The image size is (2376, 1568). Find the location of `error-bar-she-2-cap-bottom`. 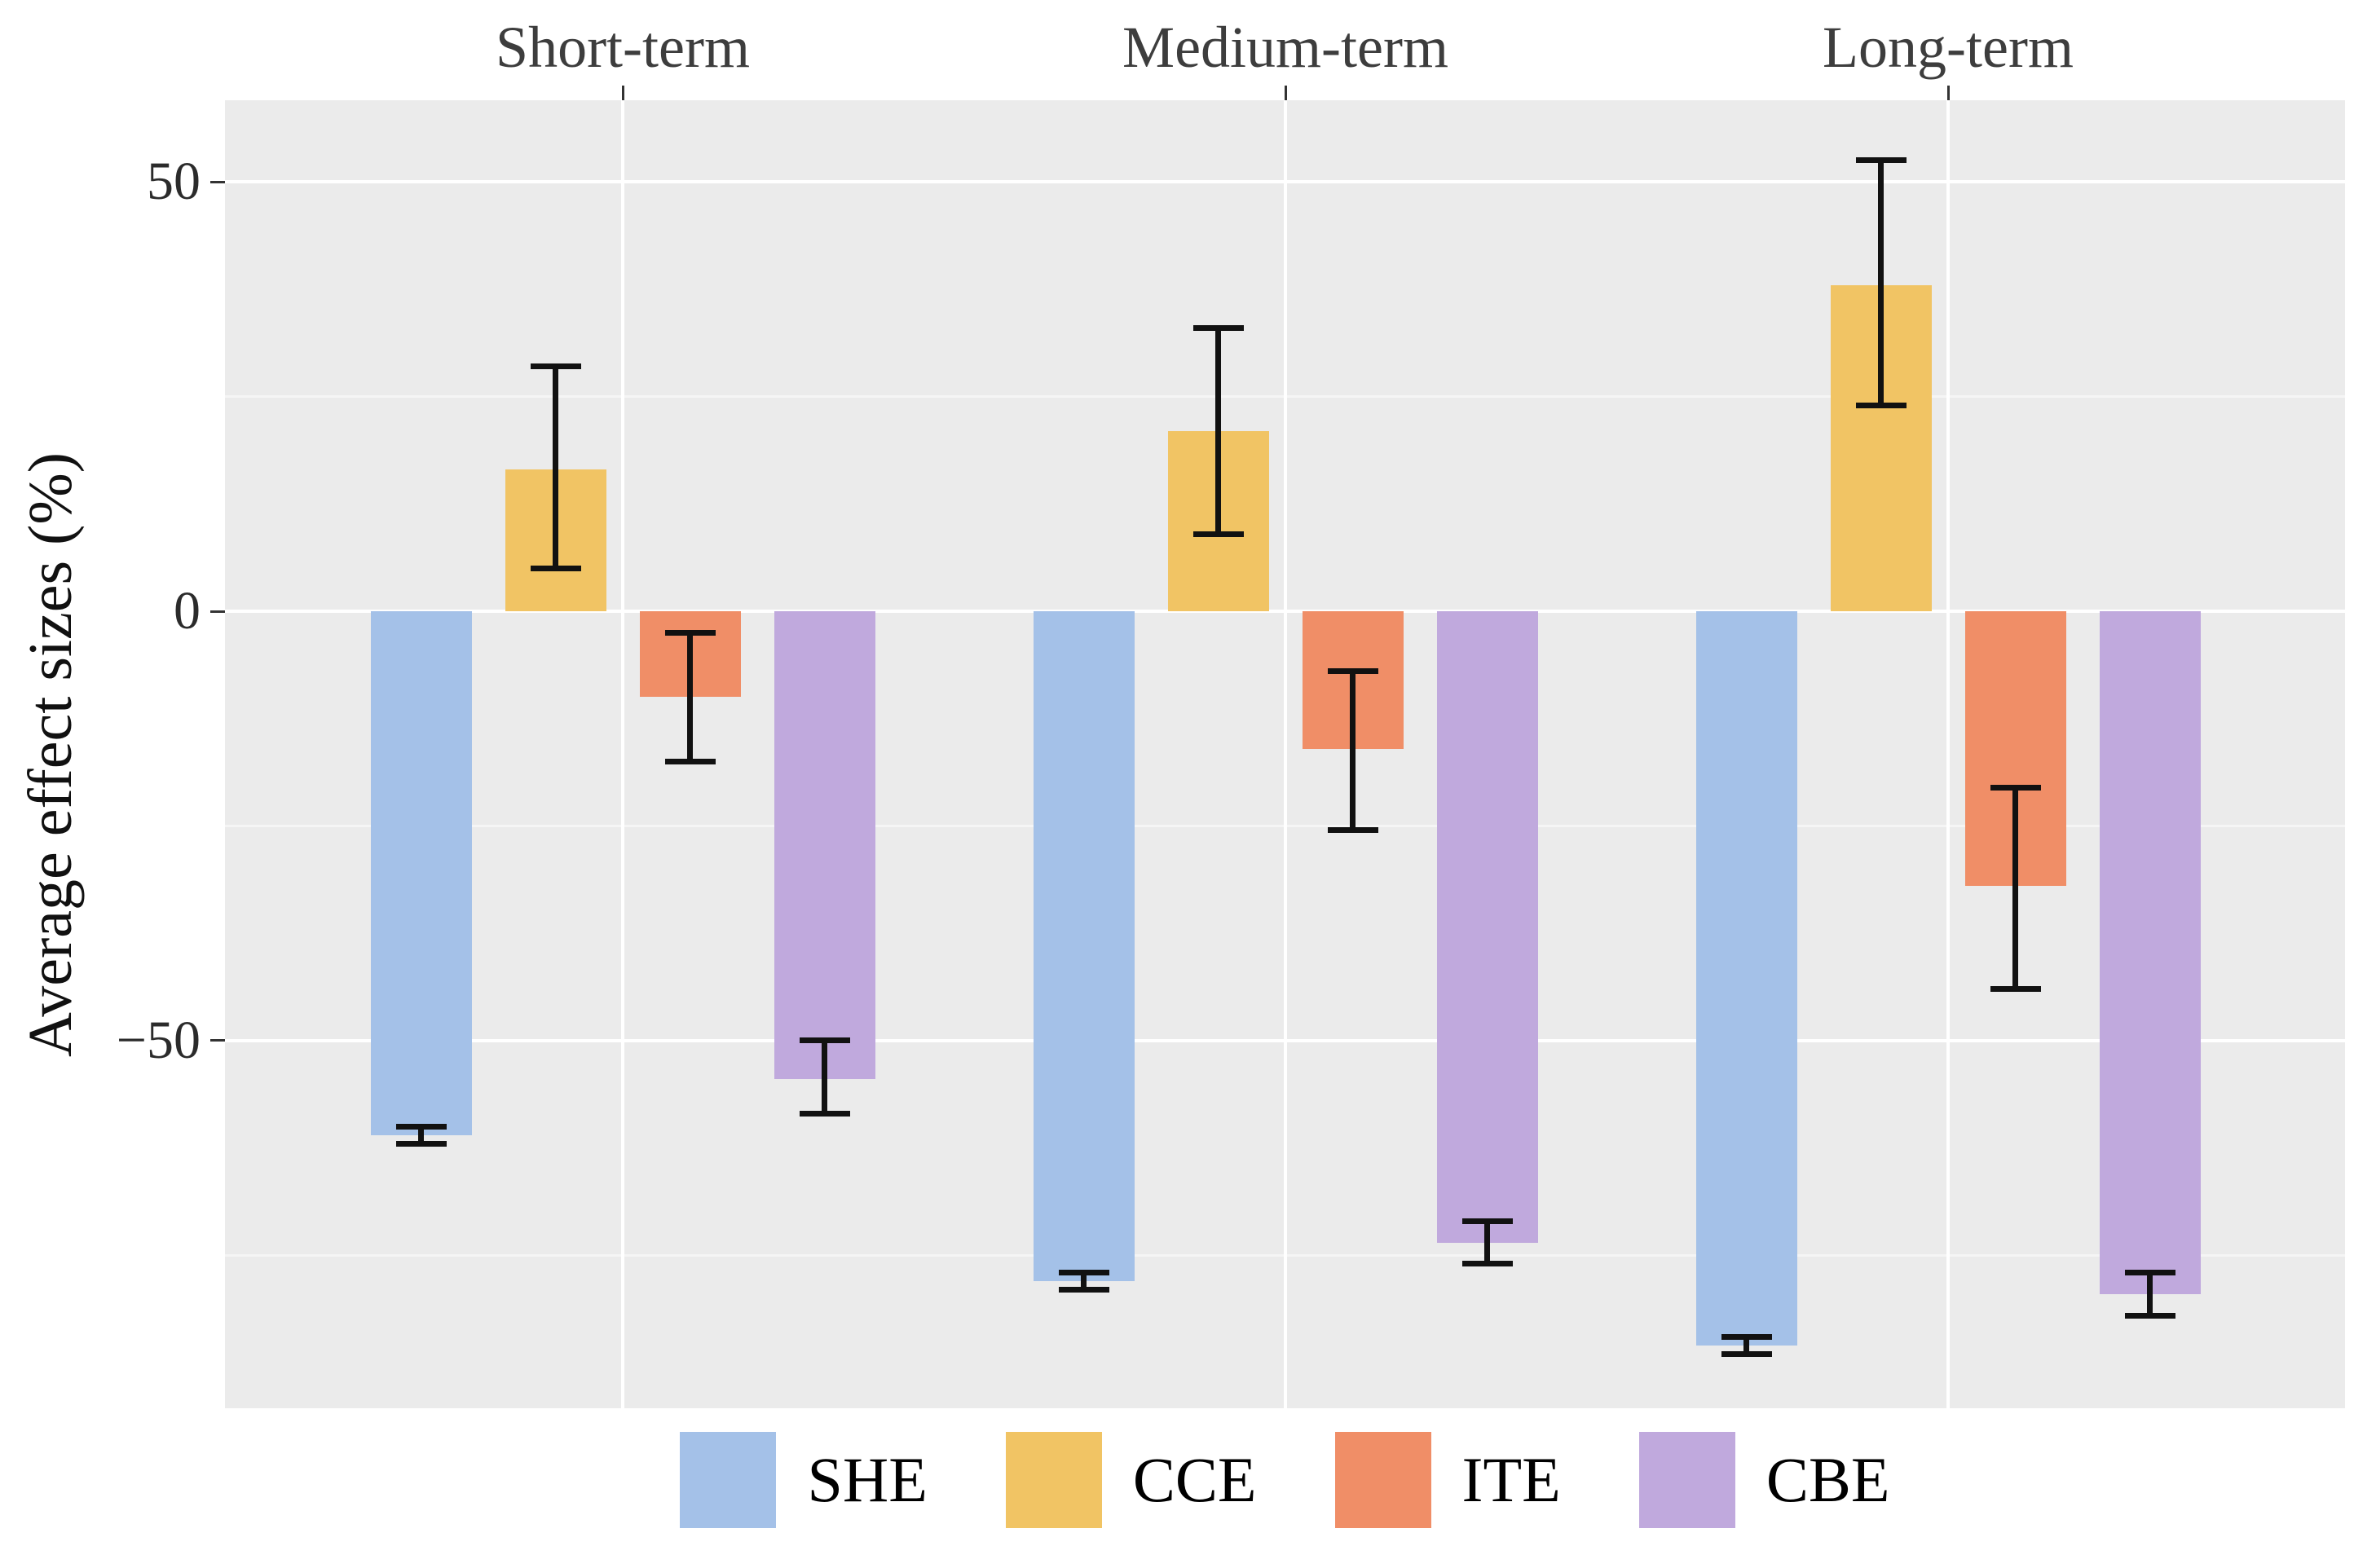

error-bar-she-2-cap-bottom is located at coordinates (1083, 1290).